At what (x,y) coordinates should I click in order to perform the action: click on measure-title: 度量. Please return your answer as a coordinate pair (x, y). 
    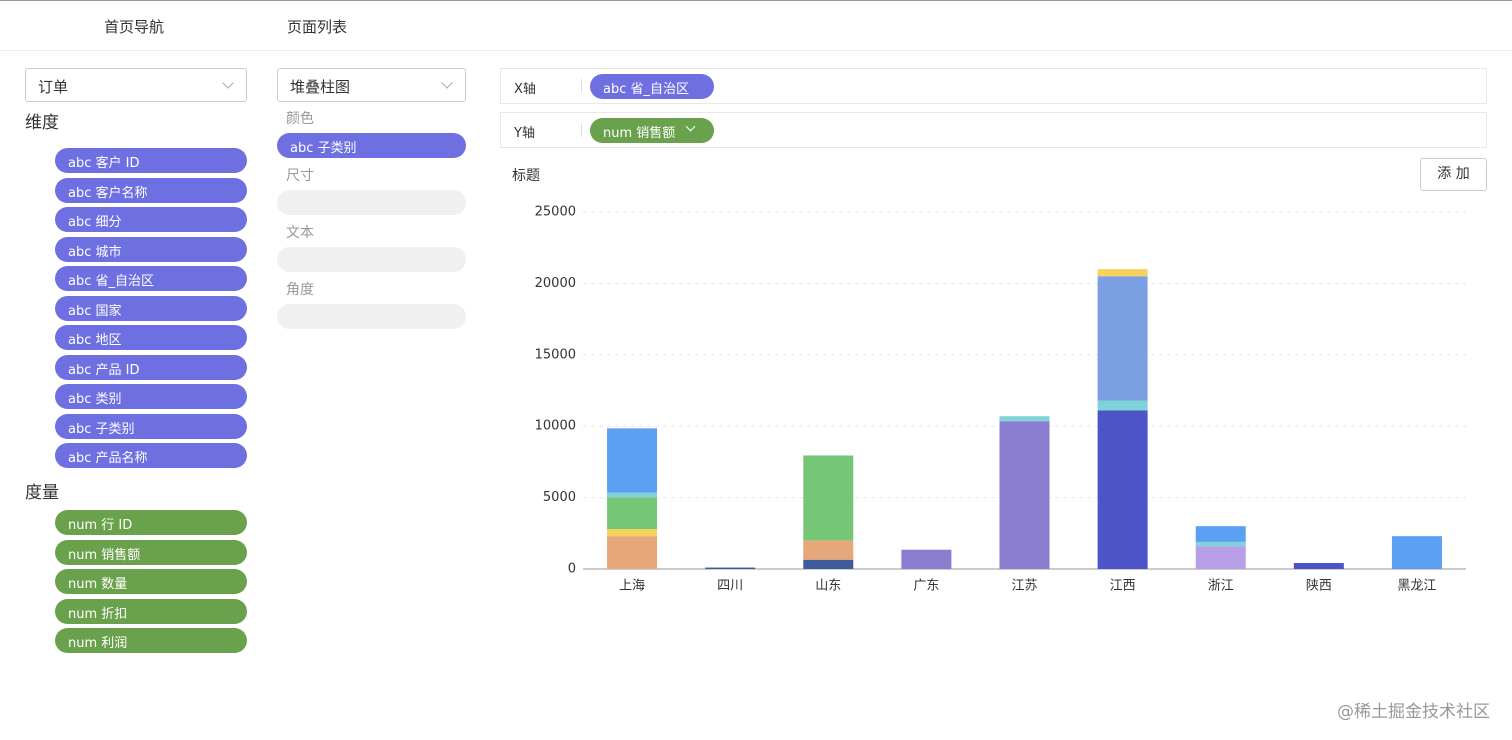
    Looking at the image, I should click on (42, 493).